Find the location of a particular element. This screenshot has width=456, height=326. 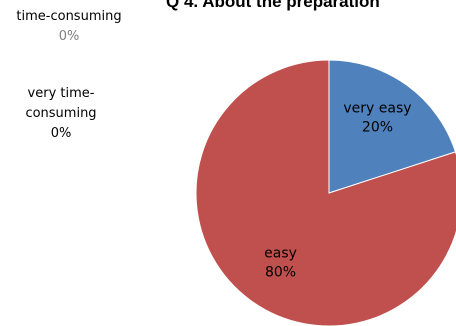

slice-label-very-time-consuming-line-1: very time- is located at coordinates (61, 93).